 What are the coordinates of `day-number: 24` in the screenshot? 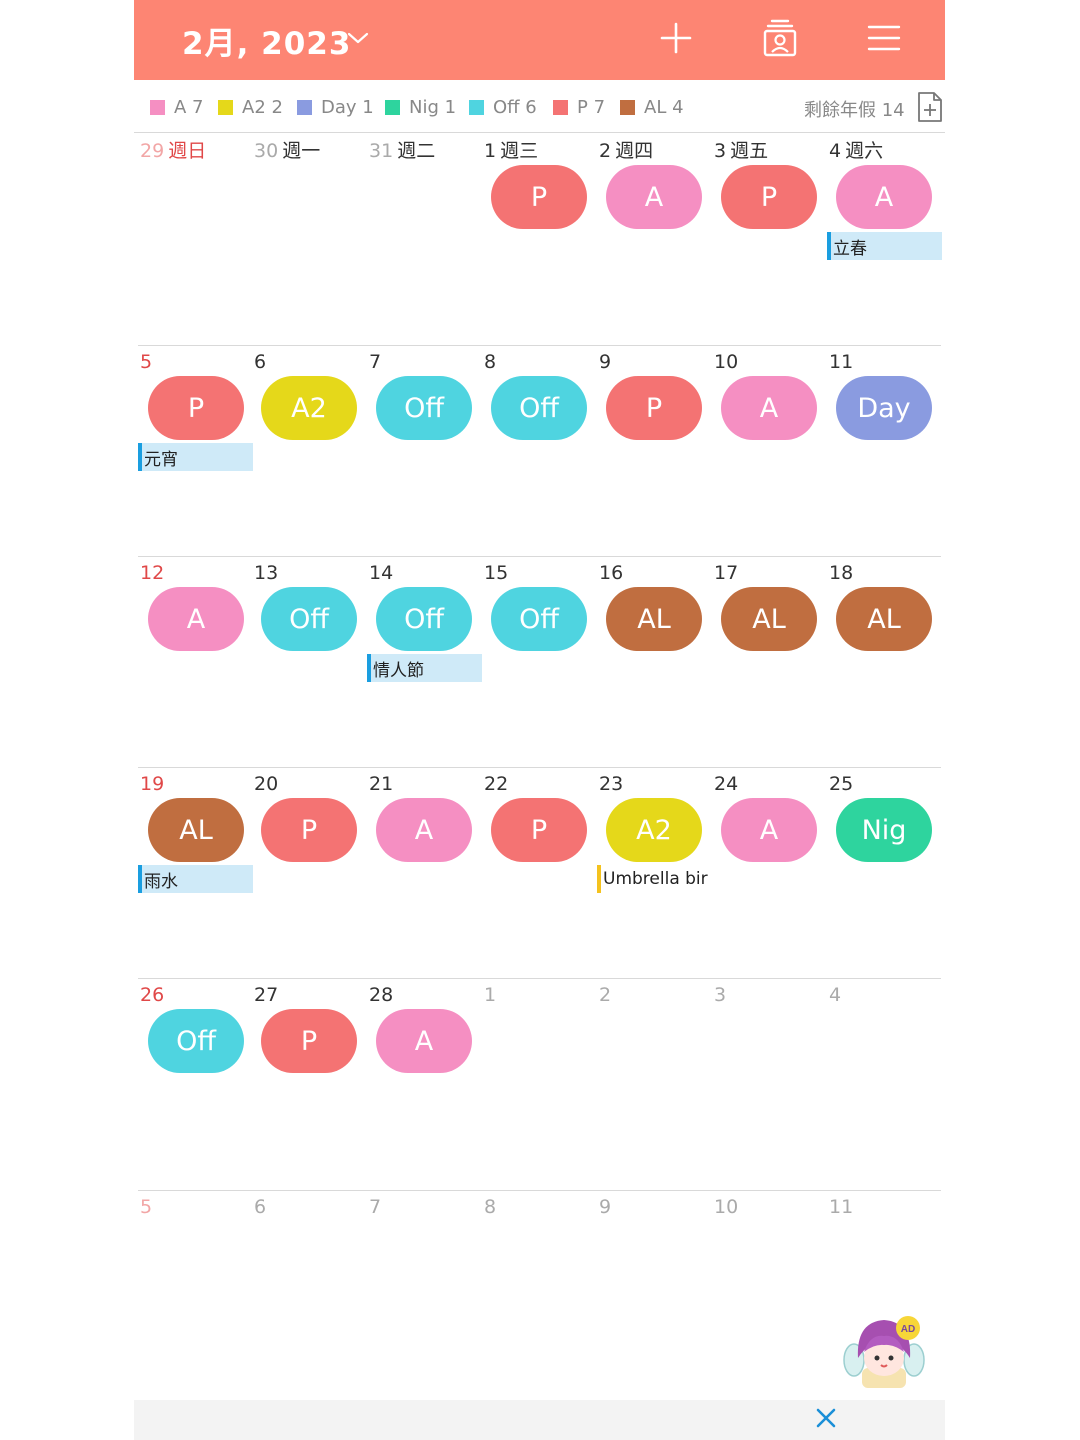 It's located at (726, 784).